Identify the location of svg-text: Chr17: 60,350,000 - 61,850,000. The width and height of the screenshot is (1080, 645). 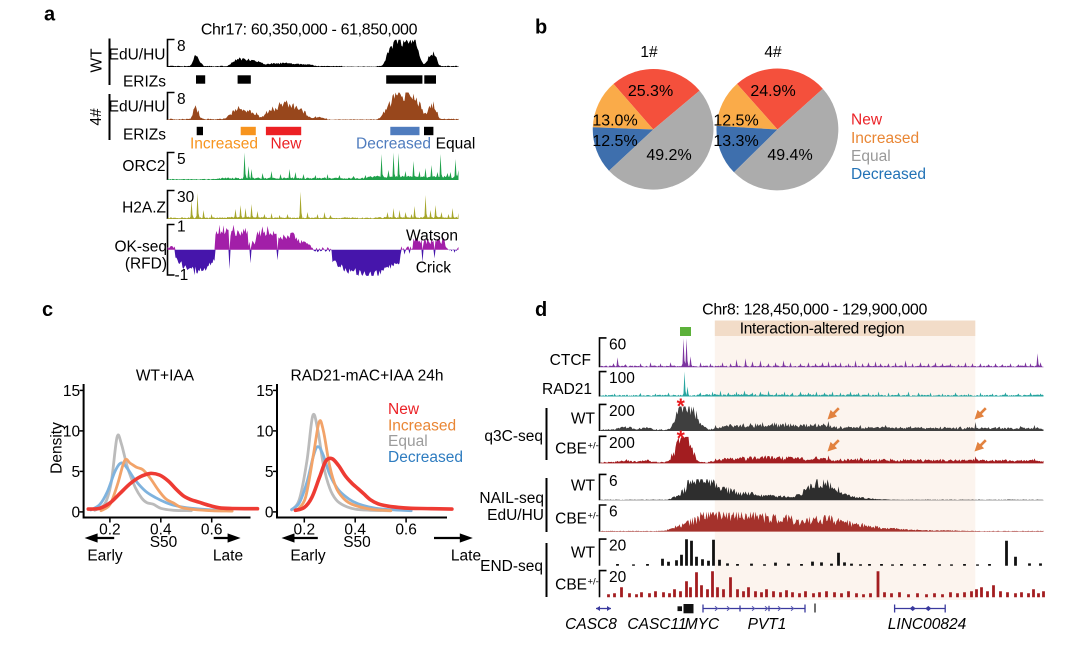
(309, 30).